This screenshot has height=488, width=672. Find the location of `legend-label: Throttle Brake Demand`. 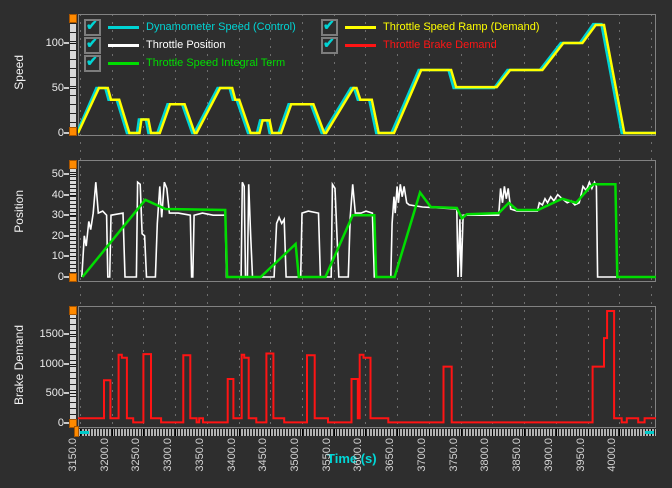

legend-label: Throttle Brake Demand is located at coordinates (440, 45).